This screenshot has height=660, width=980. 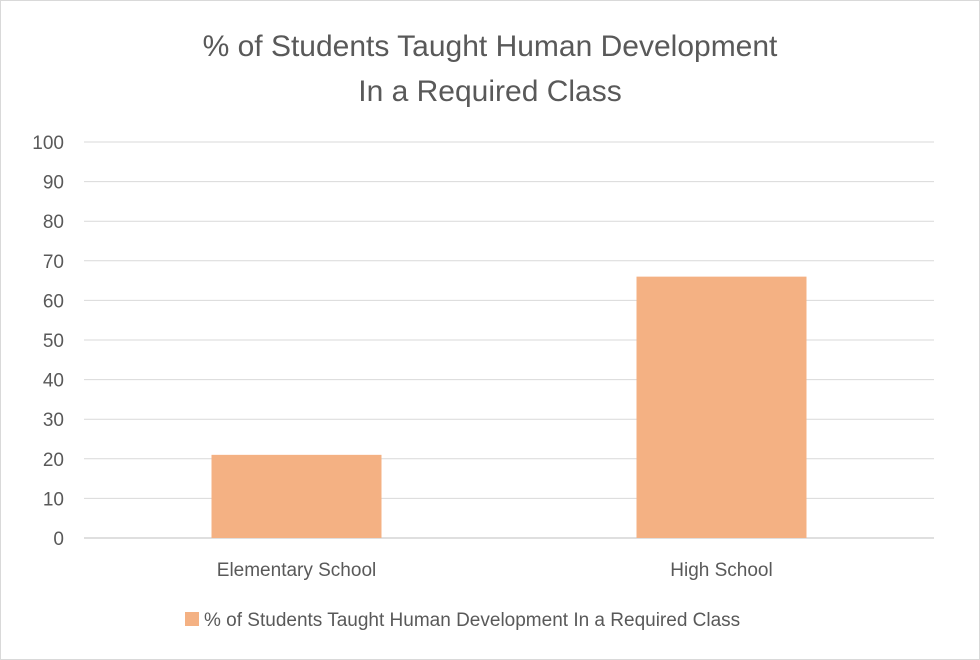 What do you see at coordinates (495, 570) in the screenshot?
I see `x-axis-labels: Elementary School High School` at bounding box center [495, 570].